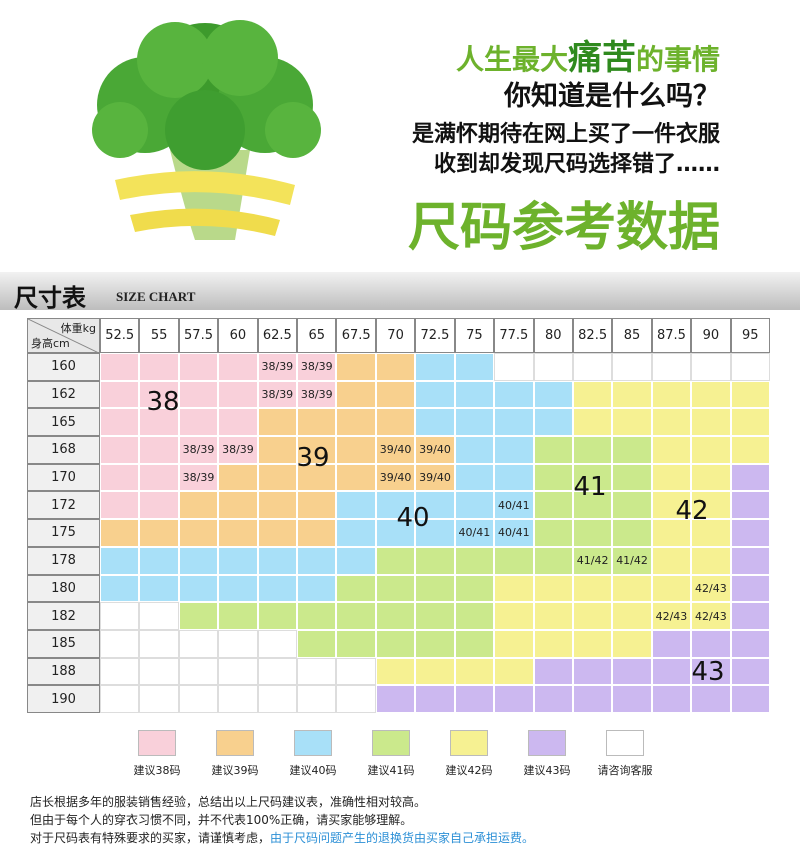 This screenshot has height=846, width=800. Describe the element at coordinates (238, 335) in the screenshot. I see `weight-header: 60` at that location.